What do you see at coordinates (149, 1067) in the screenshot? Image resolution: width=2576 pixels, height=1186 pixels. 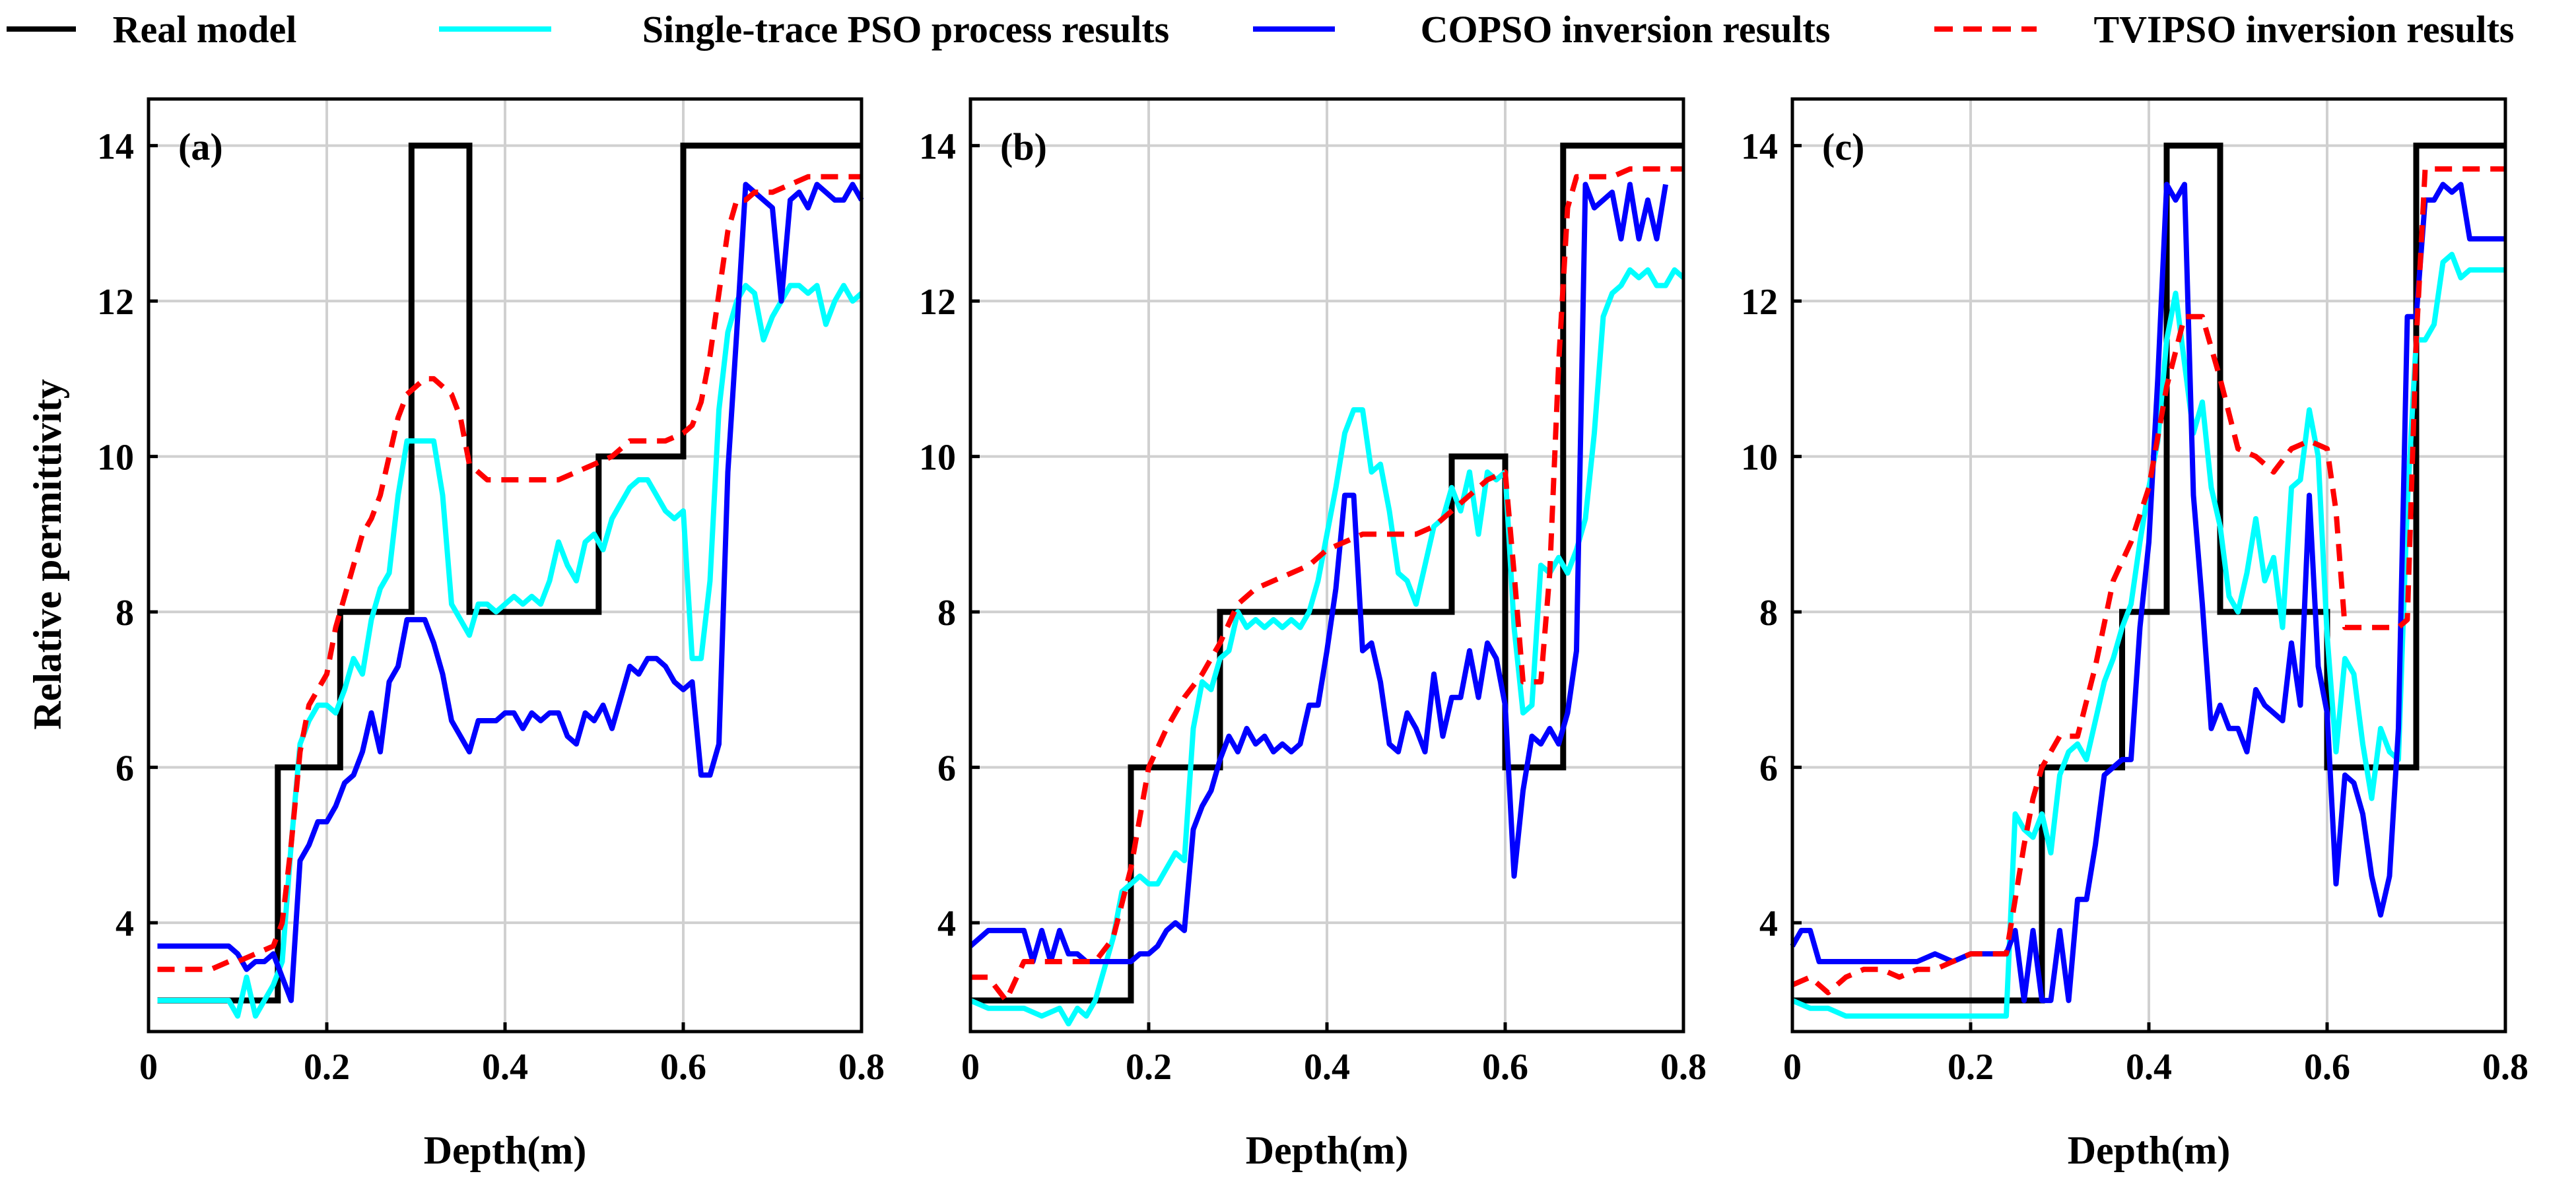 I see `panel-a-x-tick-label-0: 0` at bounding box center [149, 1067].